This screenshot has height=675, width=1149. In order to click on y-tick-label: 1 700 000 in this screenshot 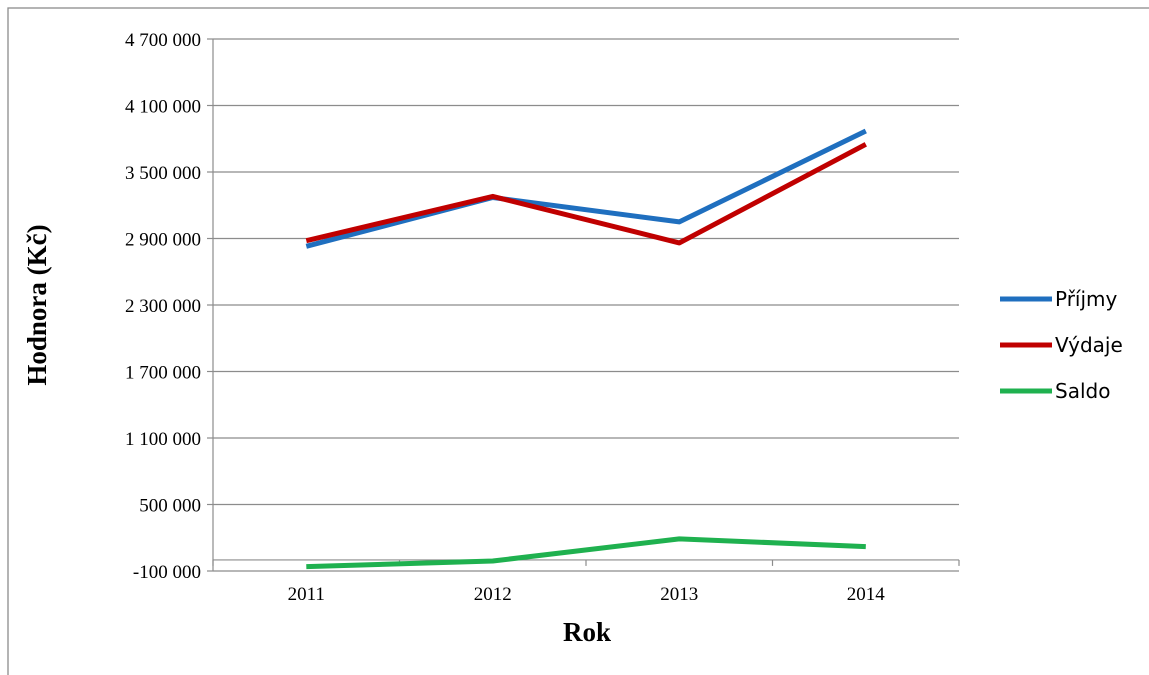, I will do `click(163, 373)`.